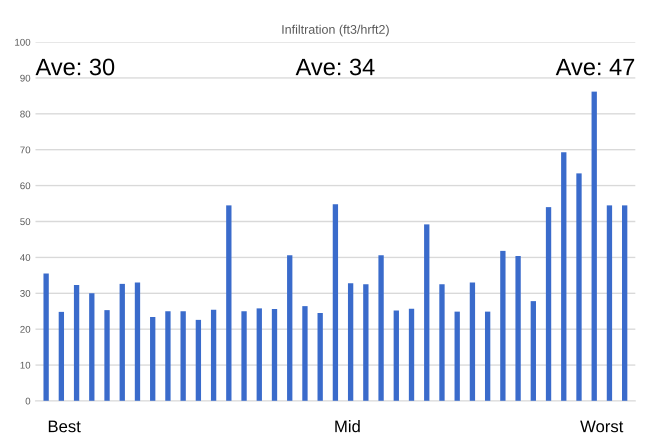 This screenshot has width=645, height=443. I want to click on y-tick-label: 40, so click(25, 257).